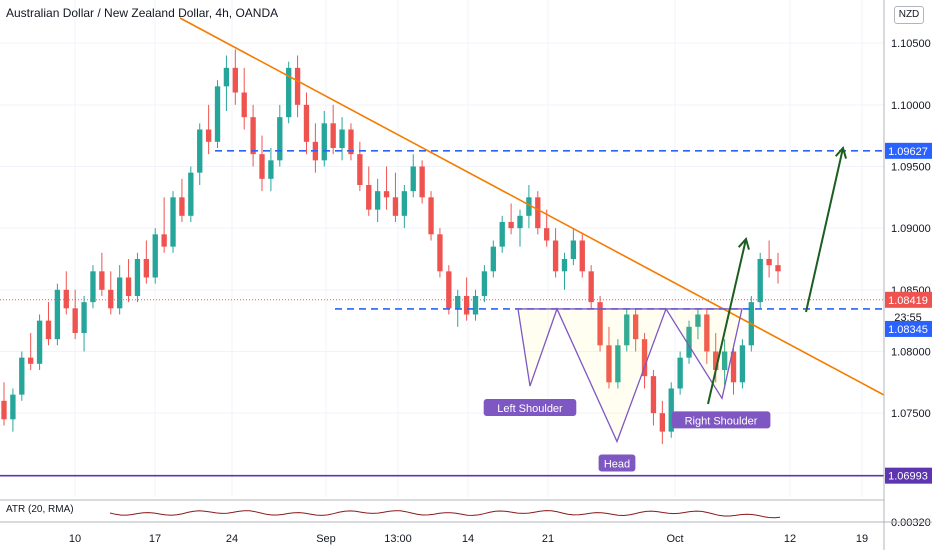  What do you see at coordinates (911, 229) in the screenshot?
I see `price-tick-label: 1.09000` at bounding box center [911, 229].